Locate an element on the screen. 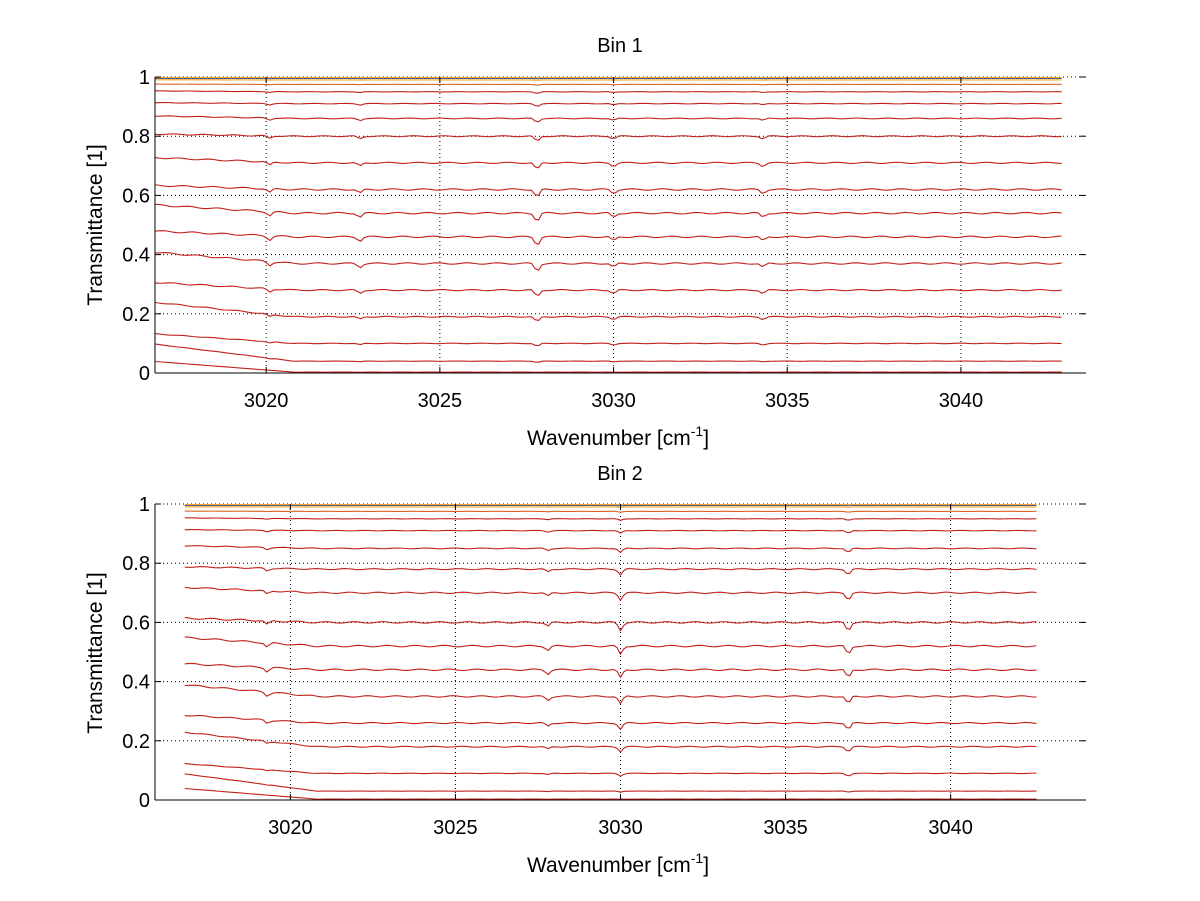 The height and width of the screenshot is (901, 1200). y-axis-label-bin-2: Transmittance [1] is located at coordinates (95, 652).